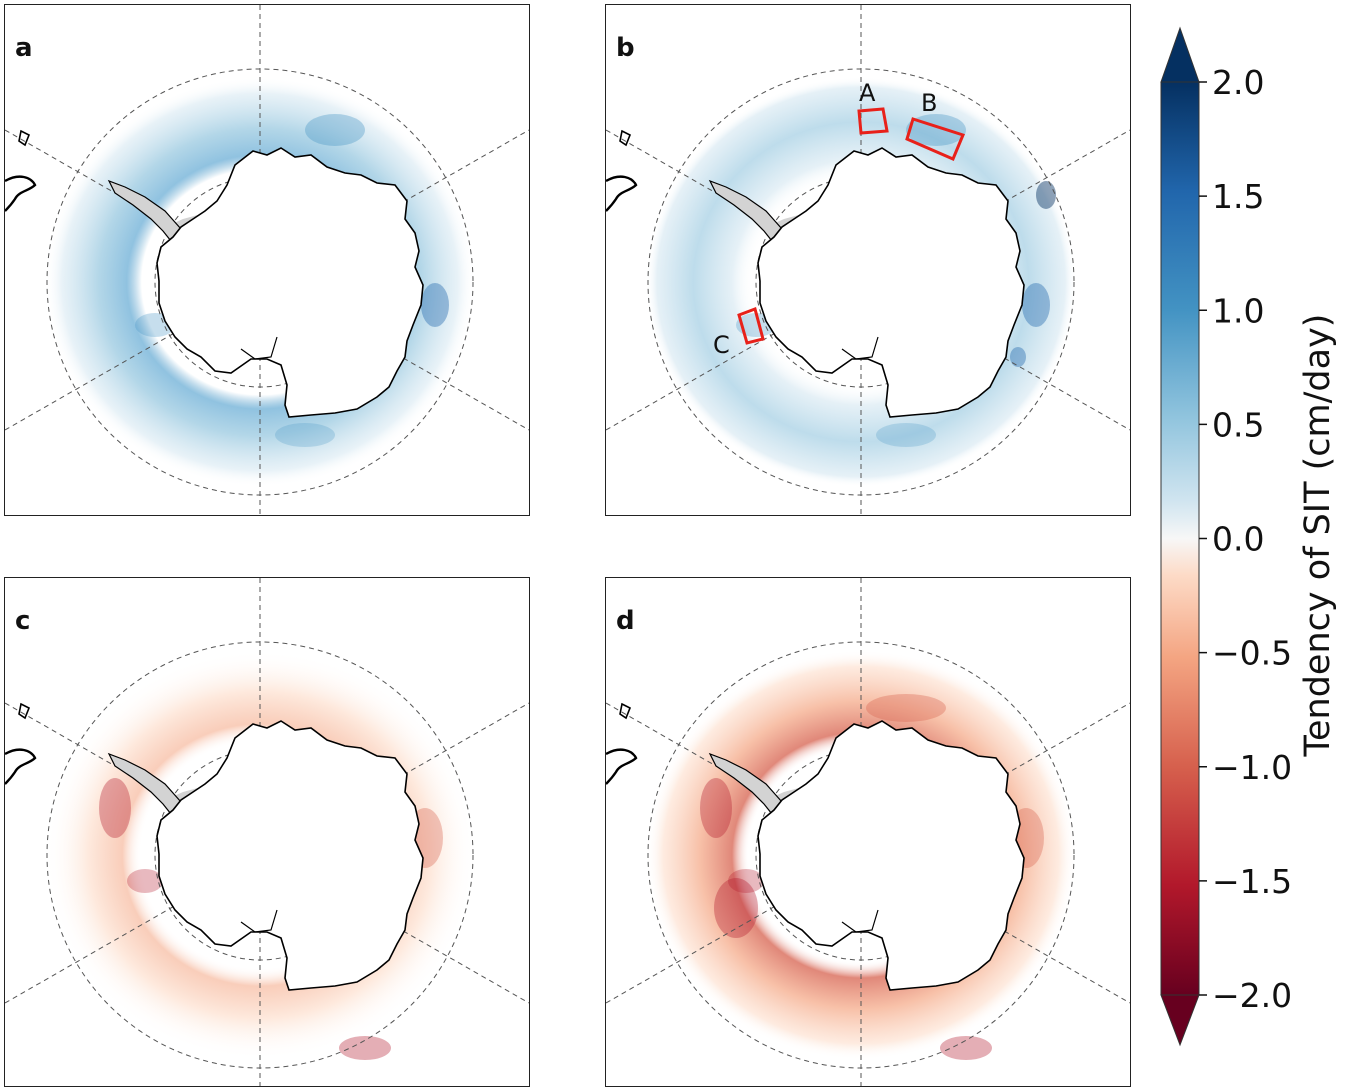 This screenshot has width=1350, height=1091. I want to click on panel-letter: c, so click(23, 621).